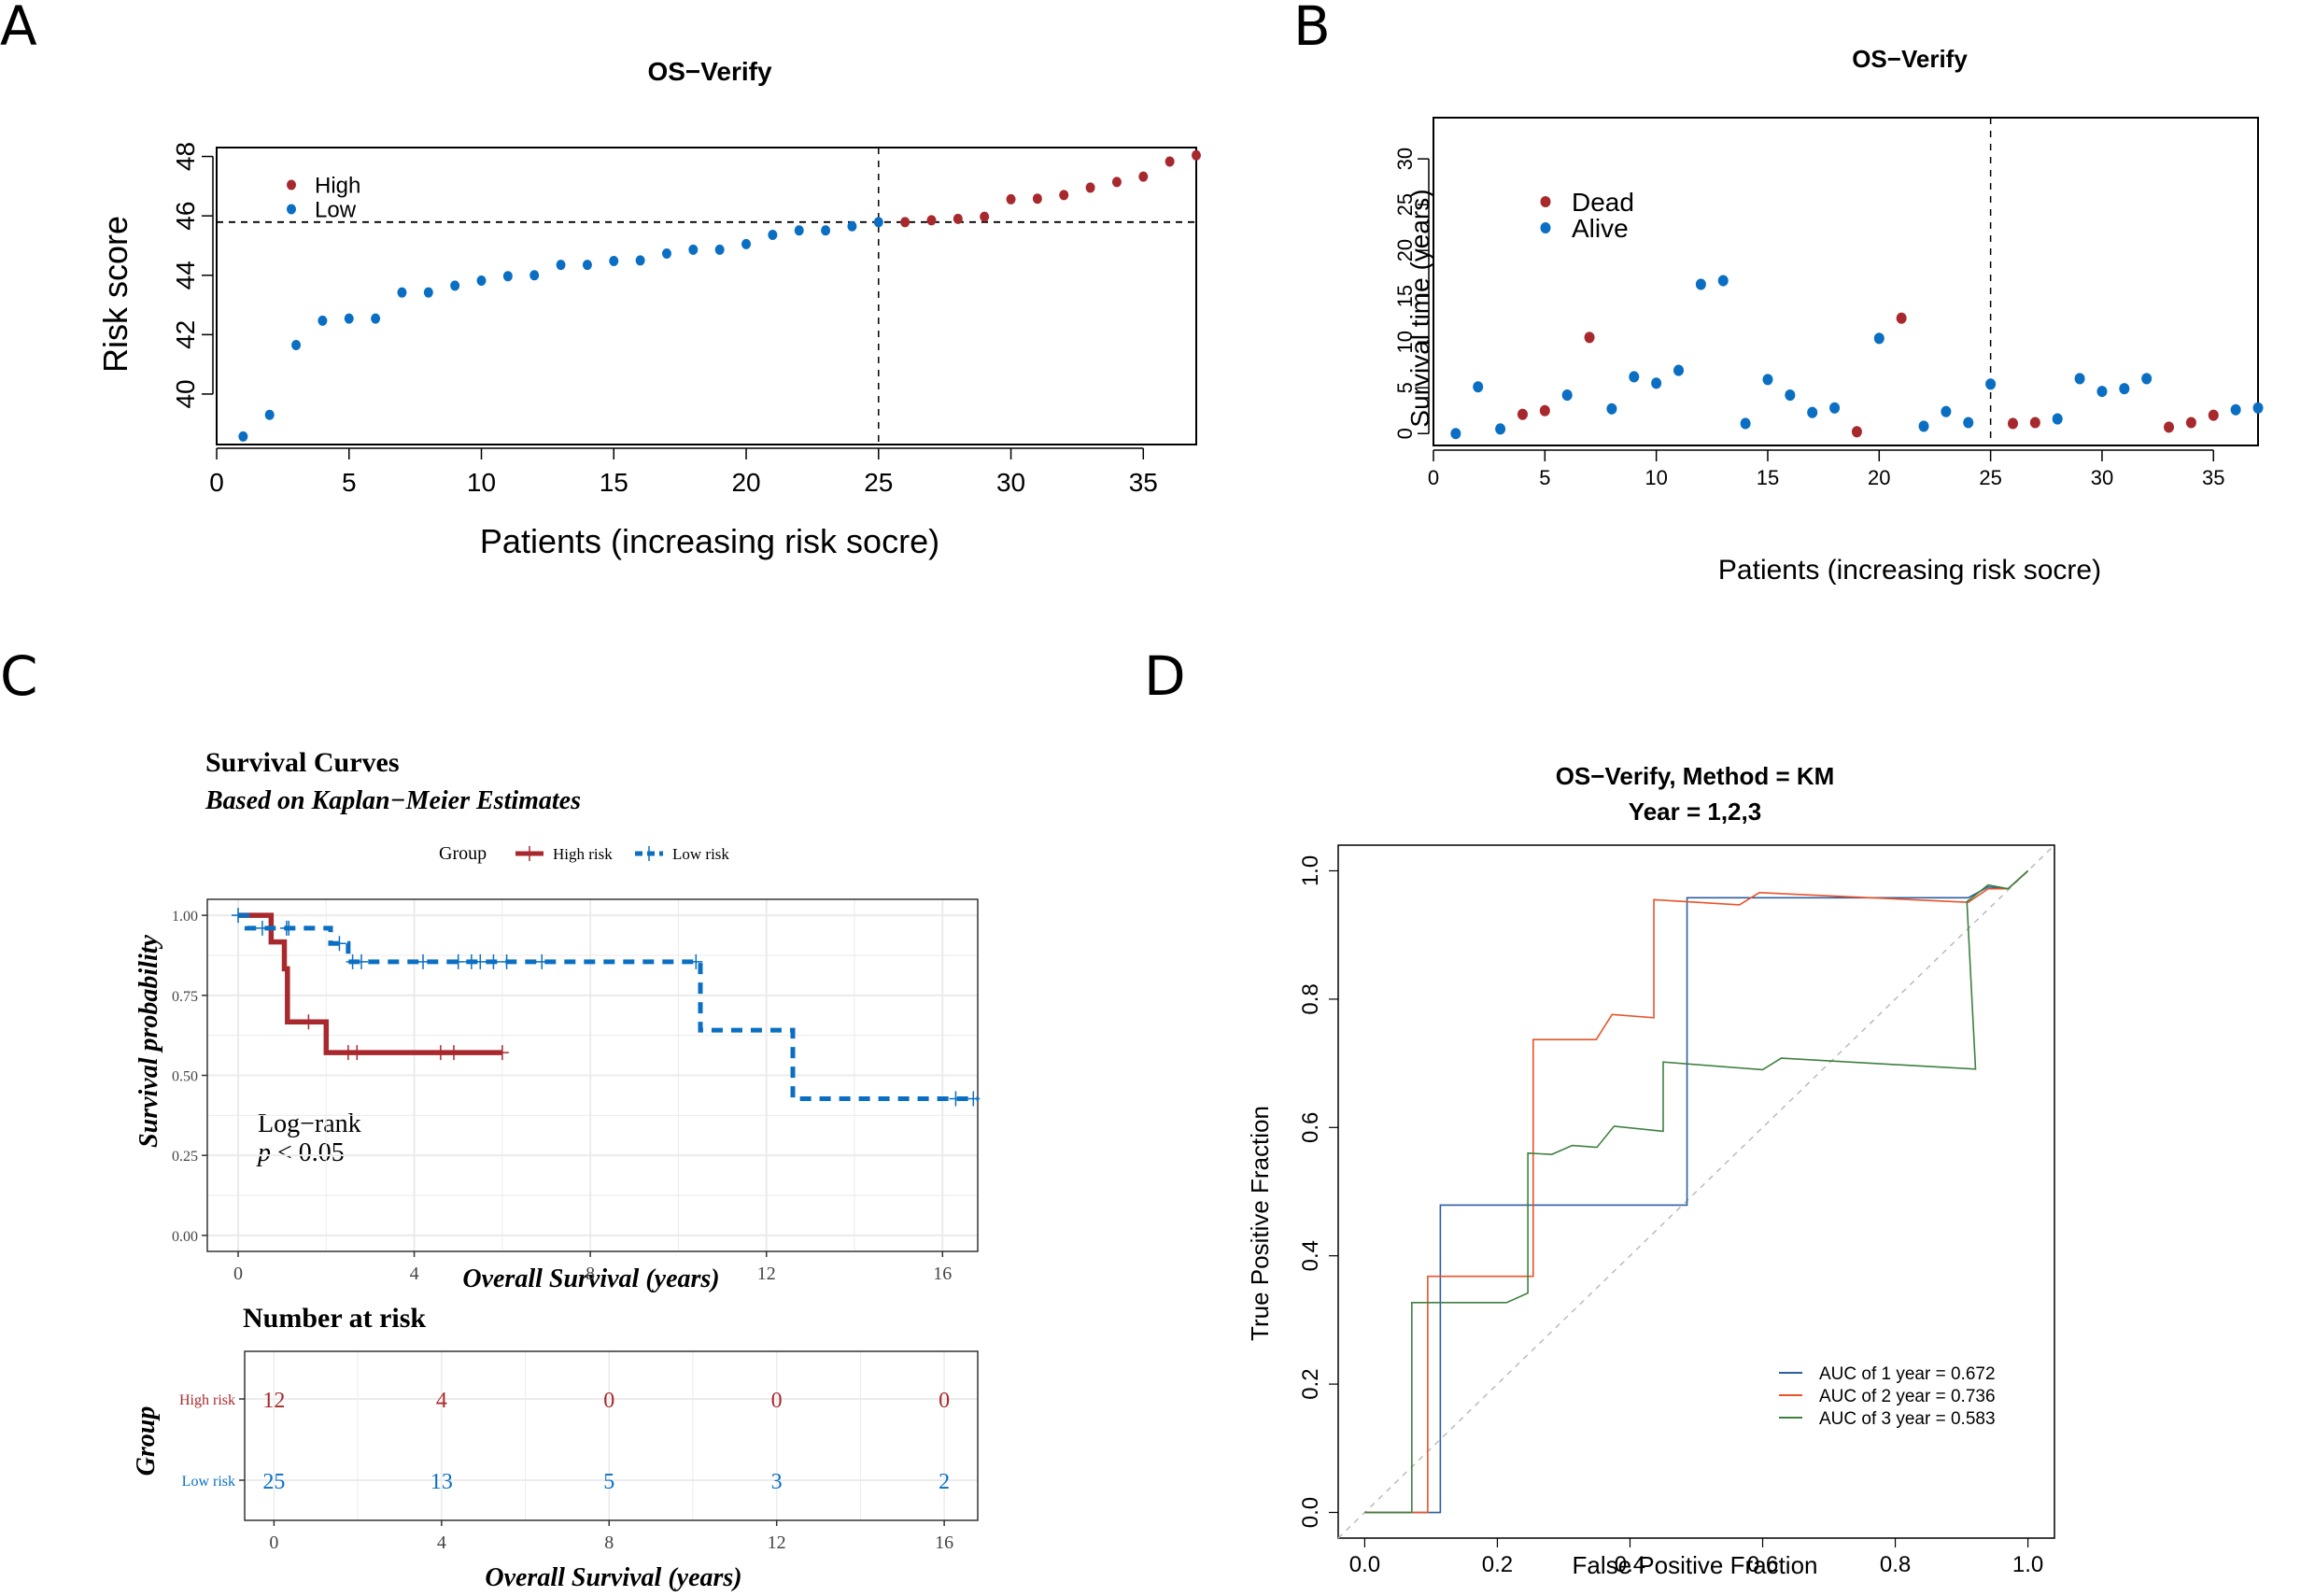 This screenshot has height=1596, width=2315. What do you see at coordinates (337, 185) in the screenshot?
I see `legend-label-high: High` at bounding box center [337, 185].